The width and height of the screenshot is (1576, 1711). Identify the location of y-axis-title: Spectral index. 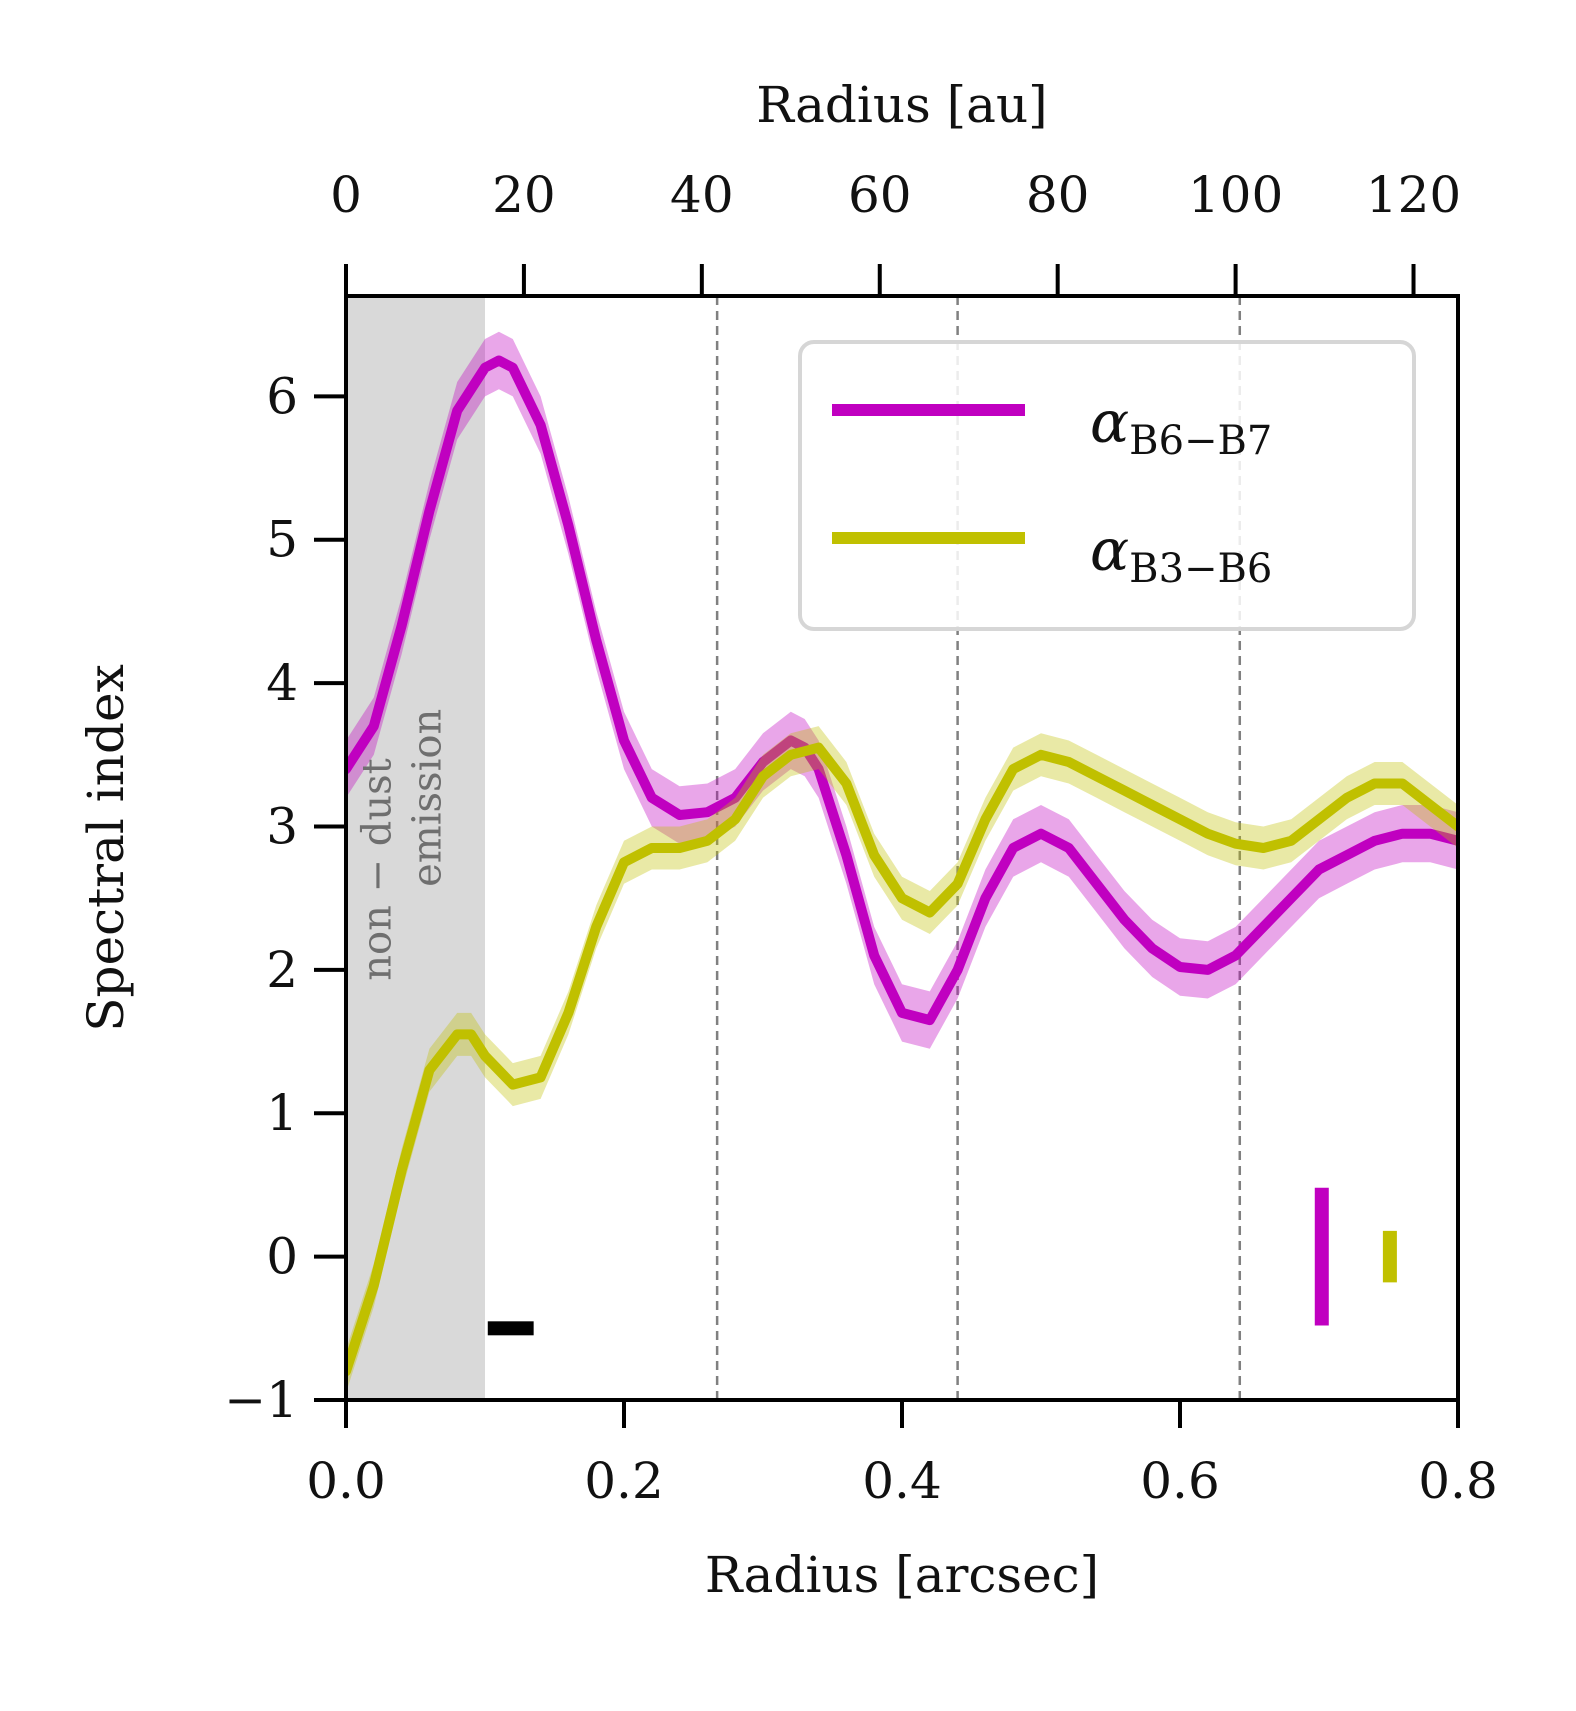
(106, 848).